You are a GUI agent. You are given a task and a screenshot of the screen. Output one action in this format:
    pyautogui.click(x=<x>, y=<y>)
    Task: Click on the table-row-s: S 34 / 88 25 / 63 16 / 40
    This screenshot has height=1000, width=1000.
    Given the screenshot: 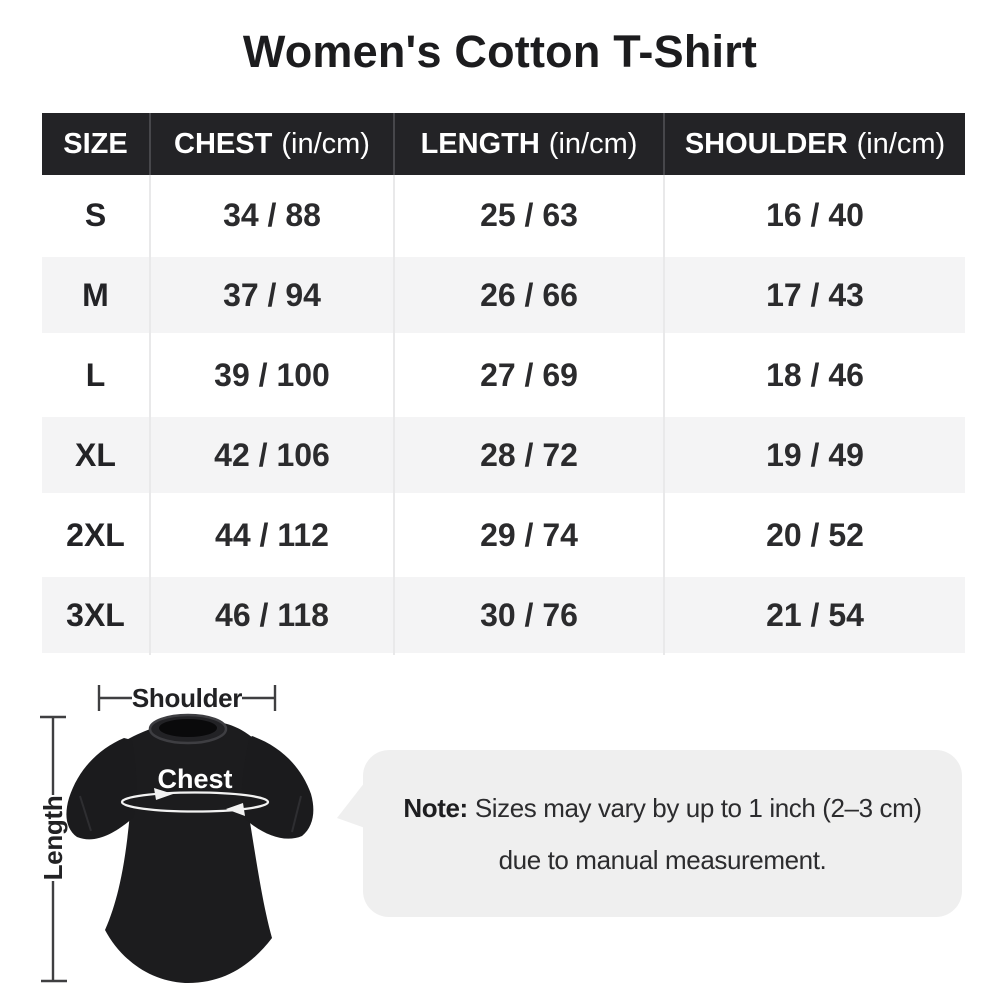 What is the action you would take?
    pyautogui.click(x=503, y=215)
    